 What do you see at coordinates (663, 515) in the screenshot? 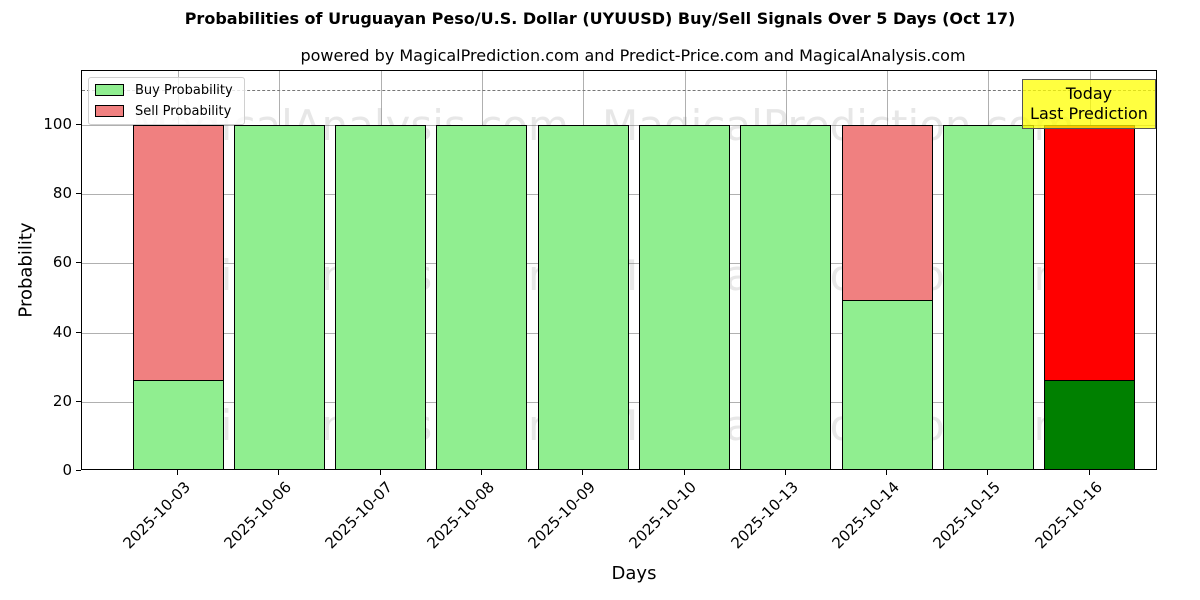
I see `x-tick-label: 2025-10-10` at bounding box center [663, 515].